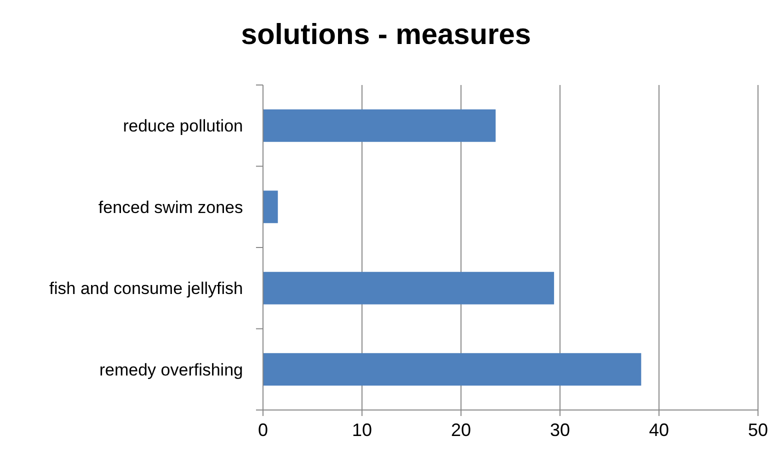 The image size is (772, 449). What do you see at coordinates (461, 430) in the screenshot?
I see `x-tick-label: 20` at bounding box center [461, 430].